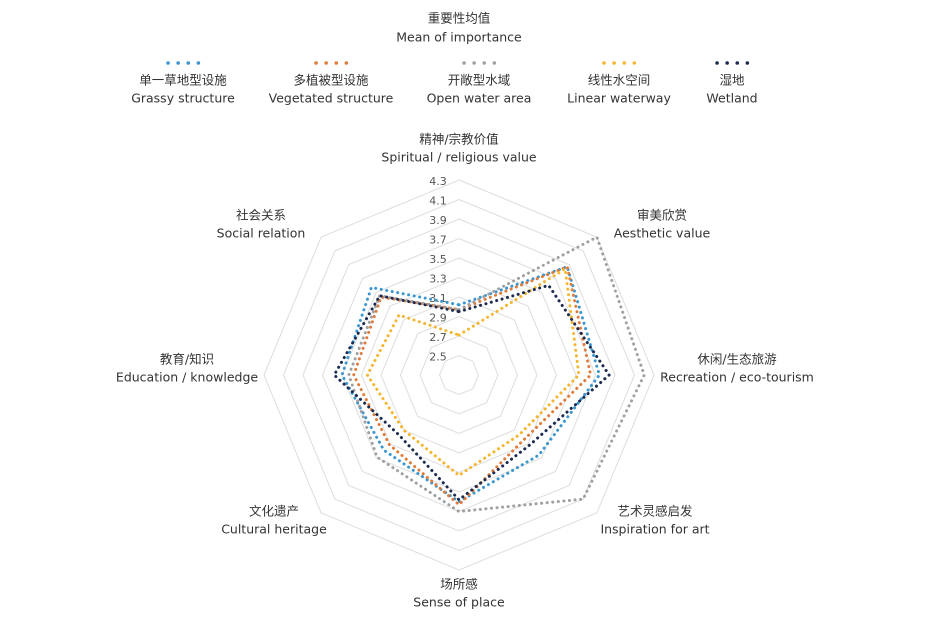 The width and height of the screenshot is (926, 621). Describe the element at coordinates (438, 201) in the screenshot. I see `r-tick-label: 4.1` at that location.